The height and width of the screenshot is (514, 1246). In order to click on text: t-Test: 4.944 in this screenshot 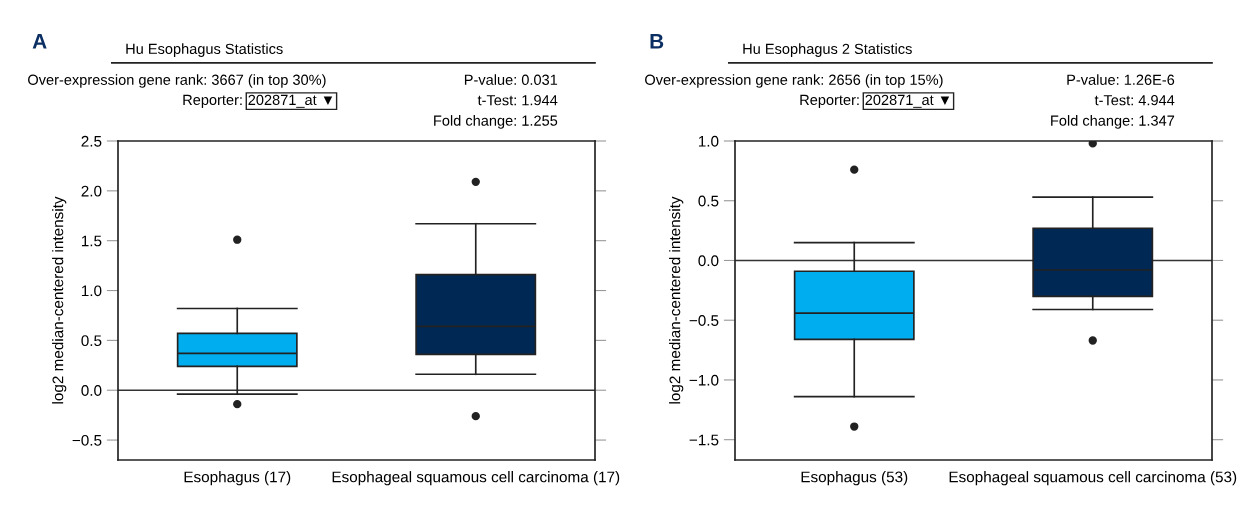, I will do `click(1134, 100)`.